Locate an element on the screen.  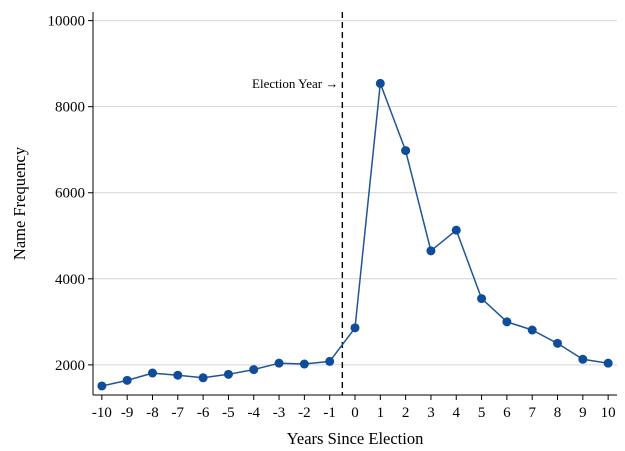
y-tick-label: 4000 is located at coordinates (70, 280).